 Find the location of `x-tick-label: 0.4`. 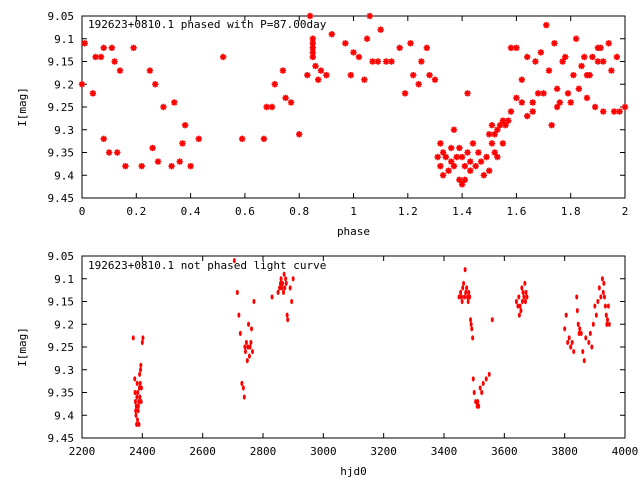

x-tick-label: 0.4 is located at coordinates (191, 211).